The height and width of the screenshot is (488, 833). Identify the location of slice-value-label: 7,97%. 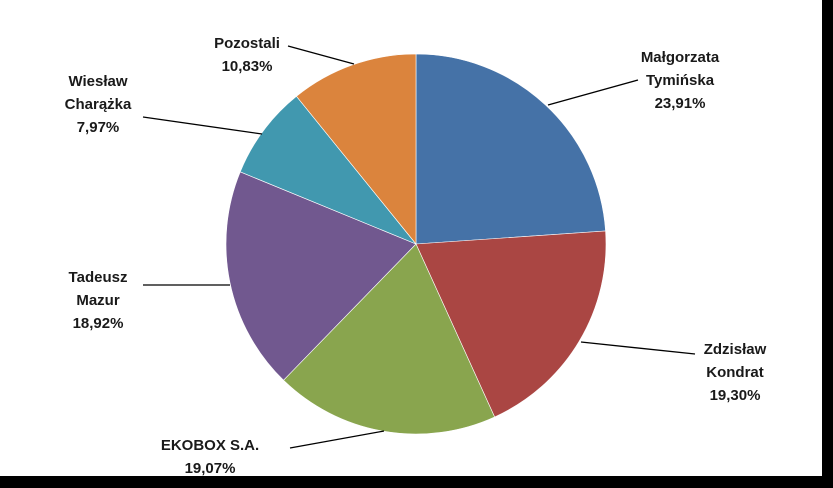
(98, 127).